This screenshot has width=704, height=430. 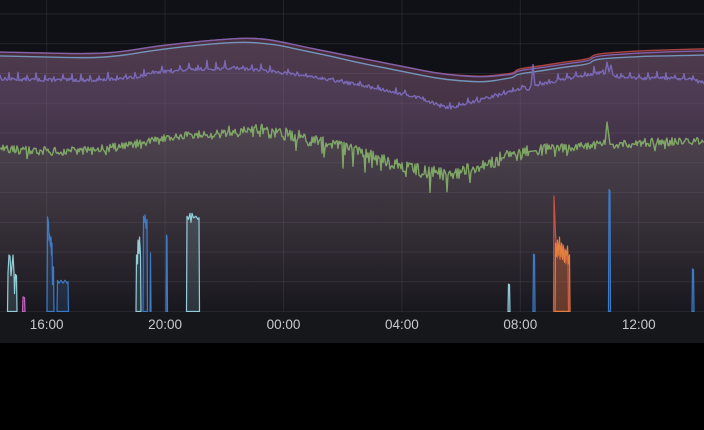 What do you see at coordinates (165, 324) in the screenshot?
I see `x-axis-tick-label: 20:00` at bounding box center [165, 324].